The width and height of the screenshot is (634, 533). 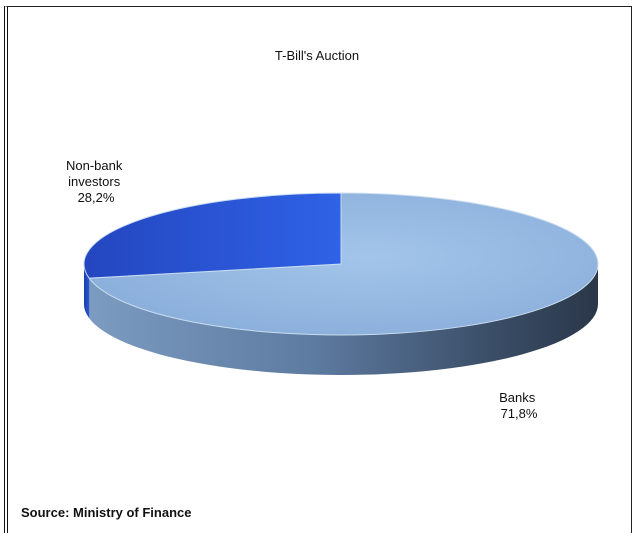 What do you see at coordinates (94, 165) in the screenshot?
I see `slice-label-nonbank-line1: Non-bank` at bounding box center [94, 165].